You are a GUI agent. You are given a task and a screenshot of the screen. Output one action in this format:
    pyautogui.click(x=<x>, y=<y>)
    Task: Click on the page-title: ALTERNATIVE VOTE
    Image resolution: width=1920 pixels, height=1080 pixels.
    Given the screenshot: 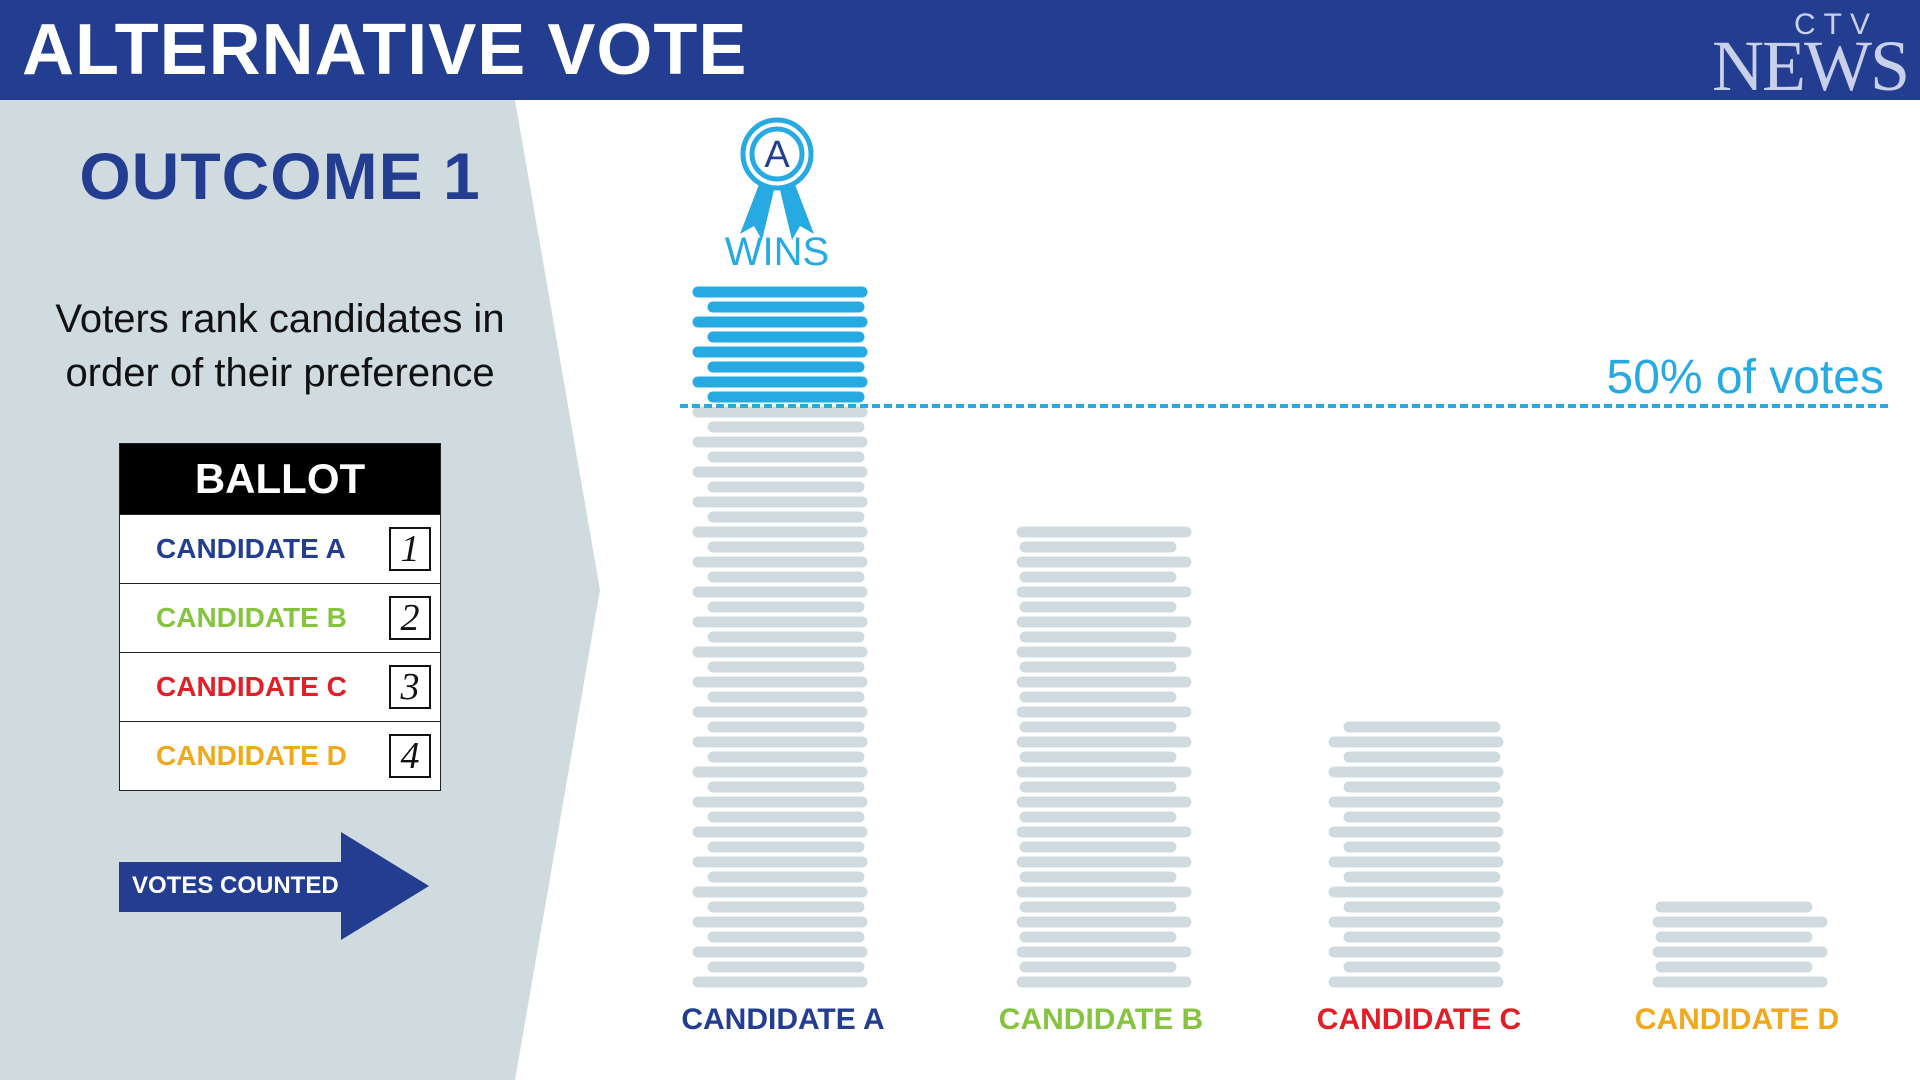 What is the action you would take?
    pyautogui.click(x=385, y=50)
    